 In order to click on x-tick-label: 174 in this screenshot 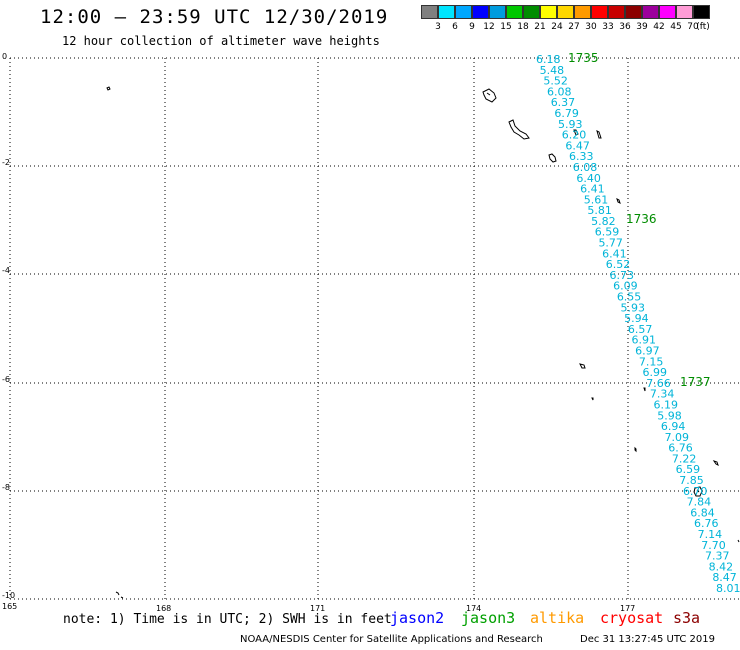, I will do `click(473, 608)`.